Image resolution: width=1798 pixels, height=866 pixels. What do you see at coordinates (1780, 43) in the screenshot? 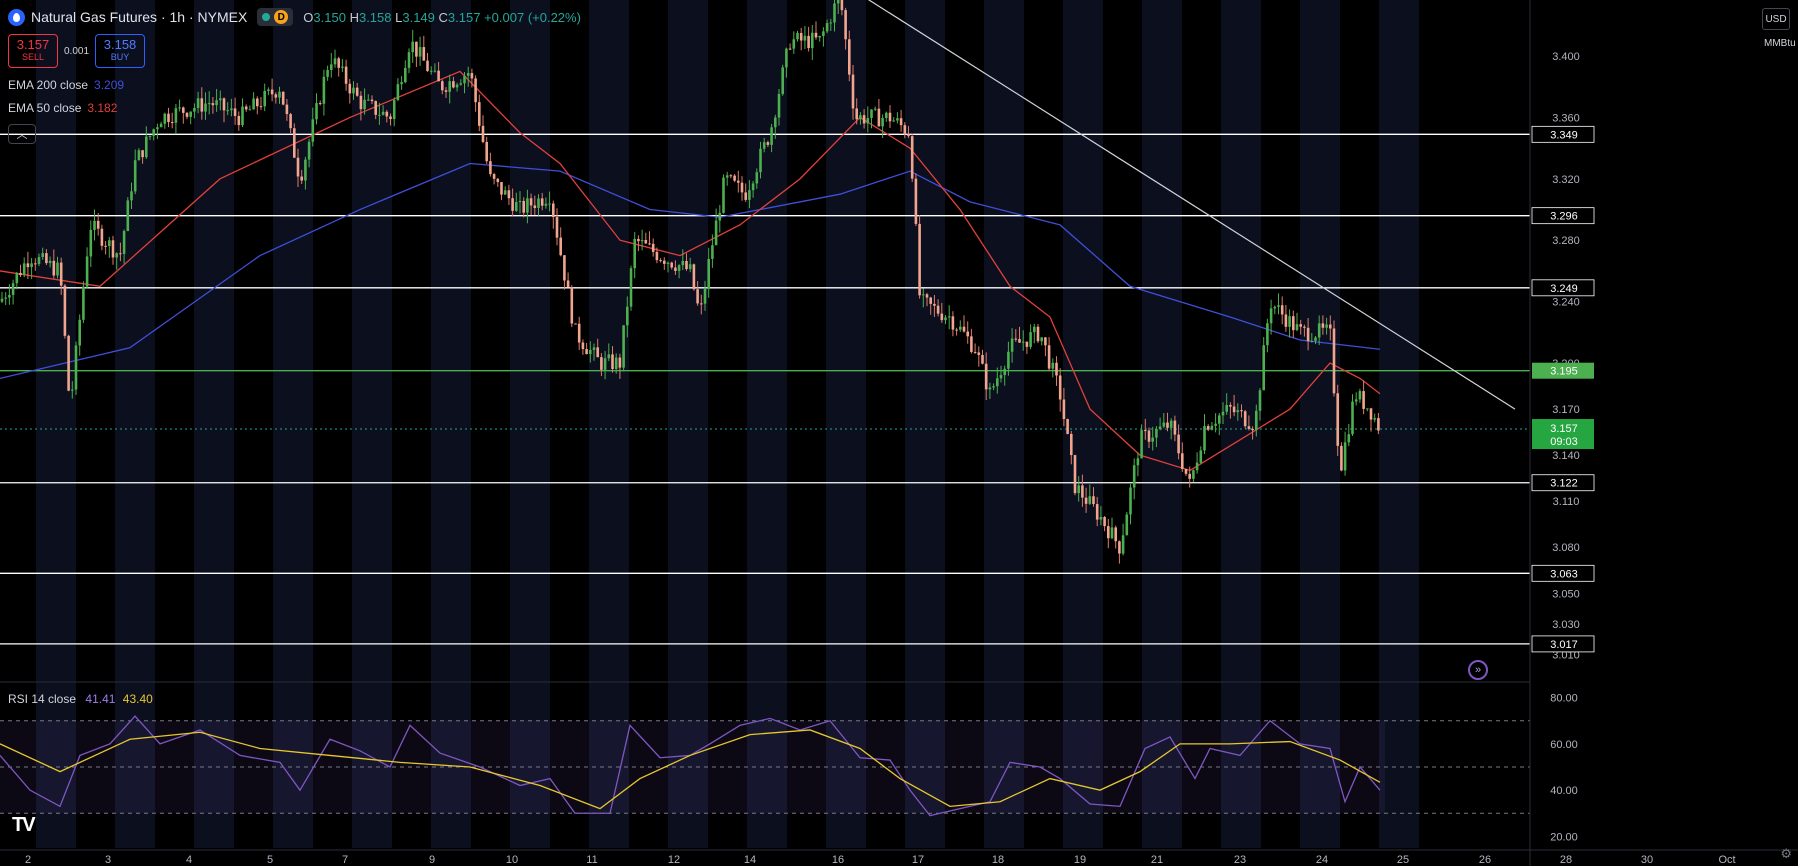
I see `unit-label: MMBtu` at bounding box center [1780, 43].